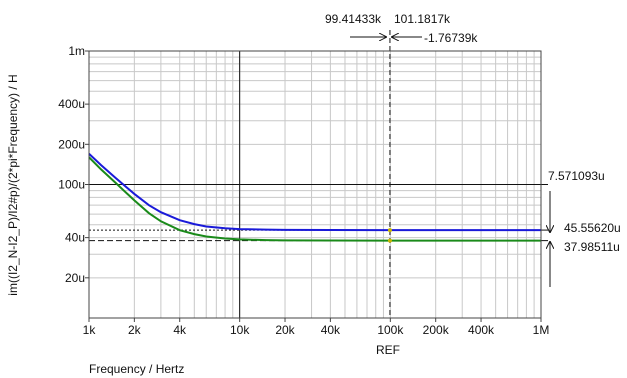  Describe the element at coordinates (75, 238) in the screenshot. I see `y-tick-label: 40u` at that location.